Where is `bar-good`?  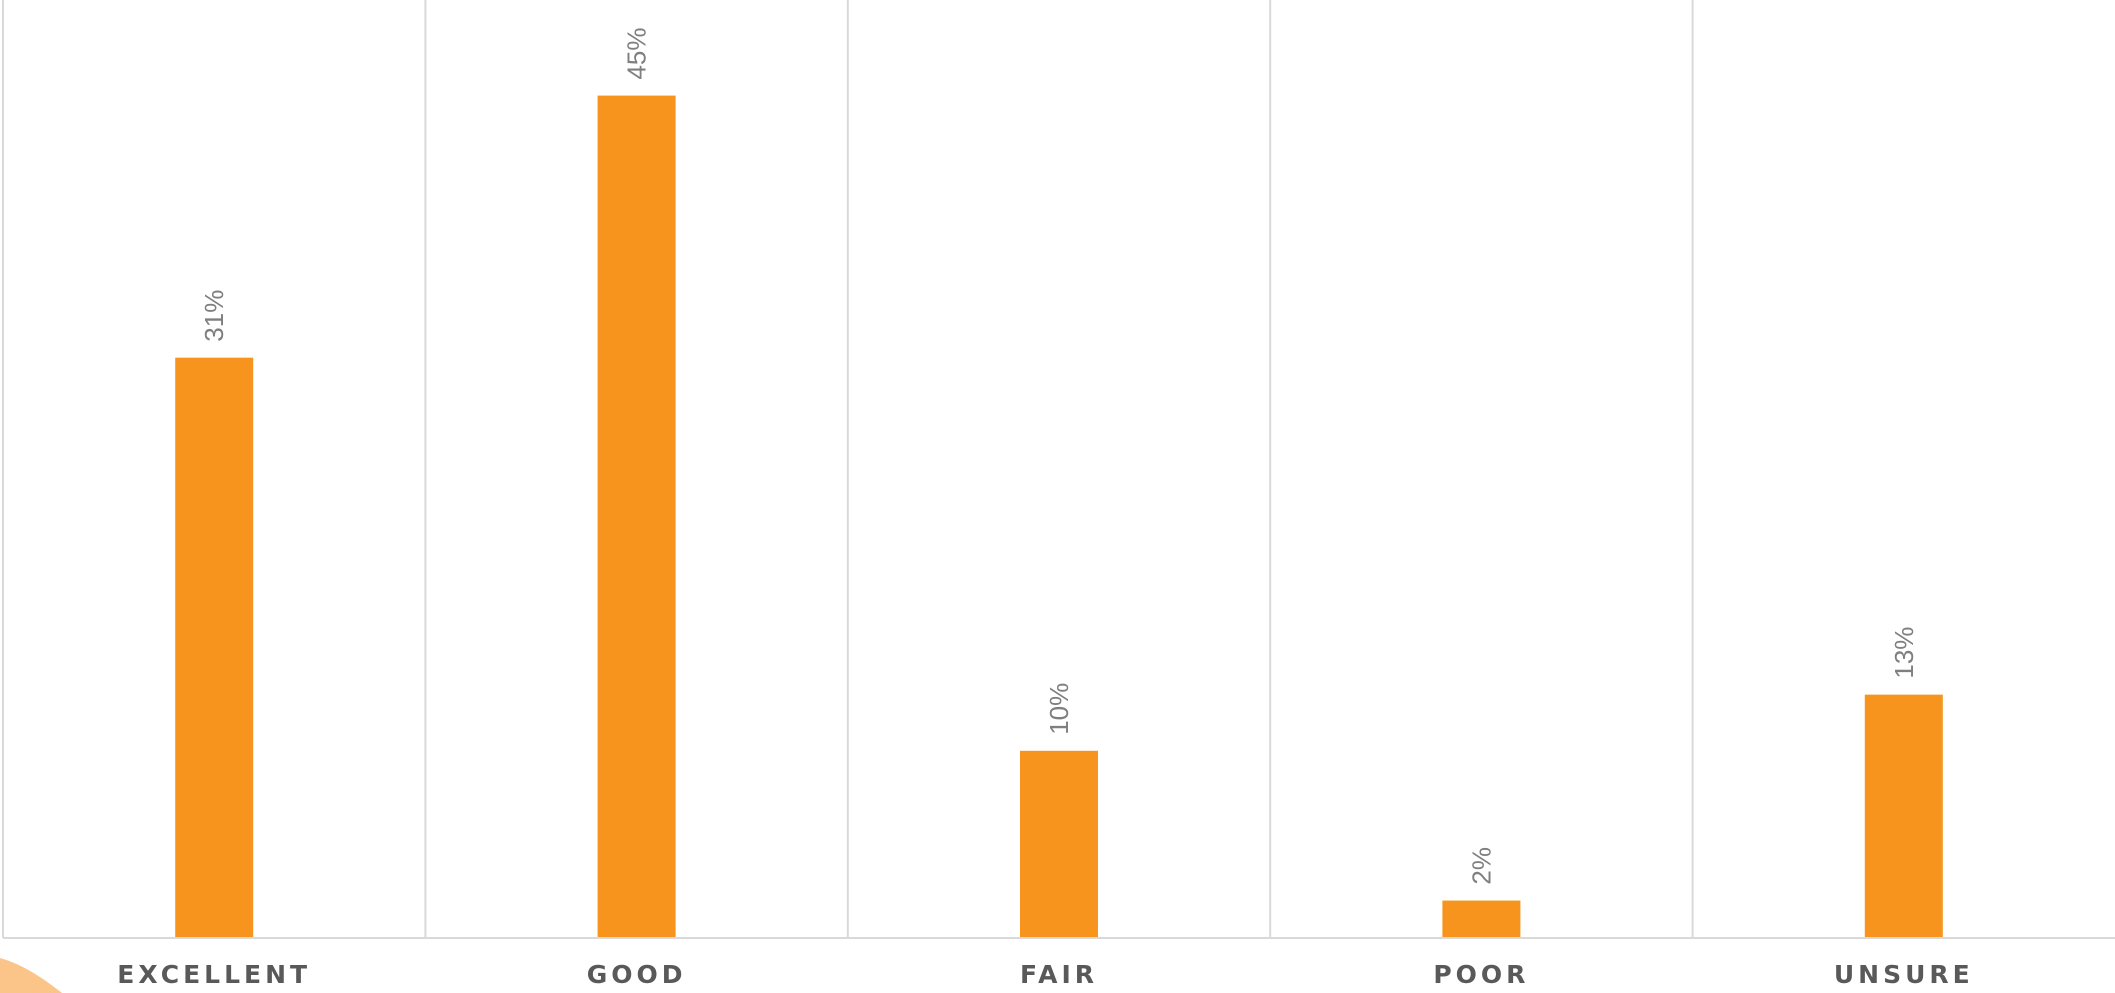 bar-good is located at coordinates (636, 517).